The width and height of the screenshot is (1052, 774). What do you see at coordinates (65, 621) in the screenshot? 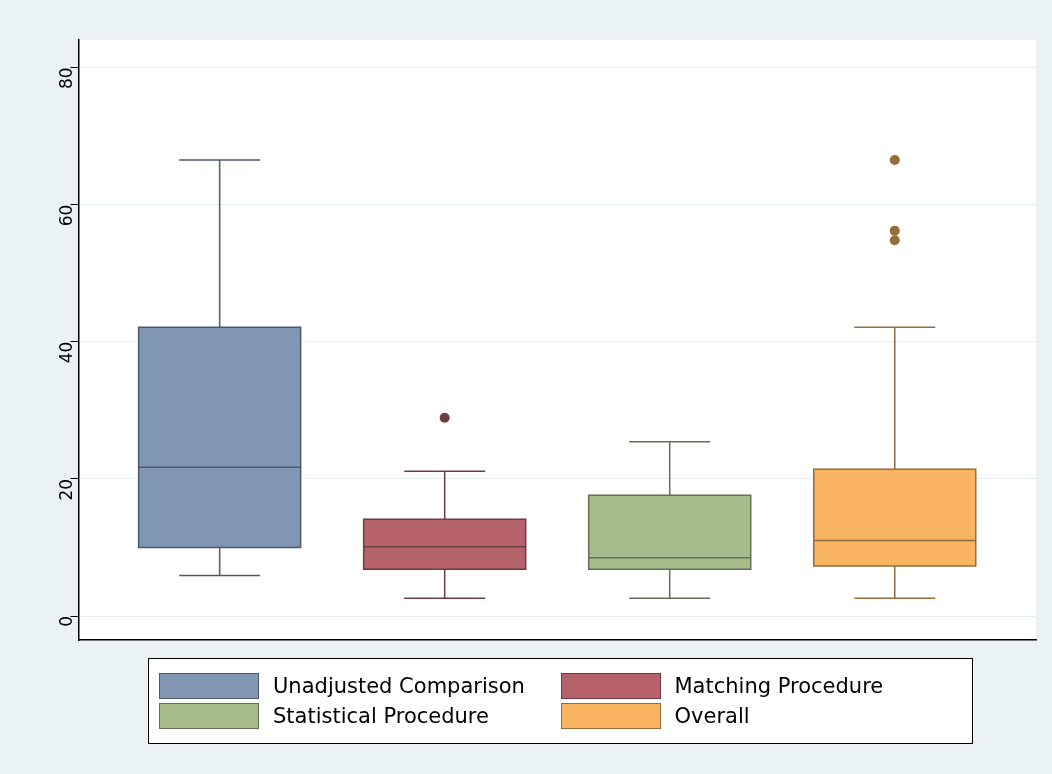
I see `y-tick-label: 0` at bounding box center [65, 621].